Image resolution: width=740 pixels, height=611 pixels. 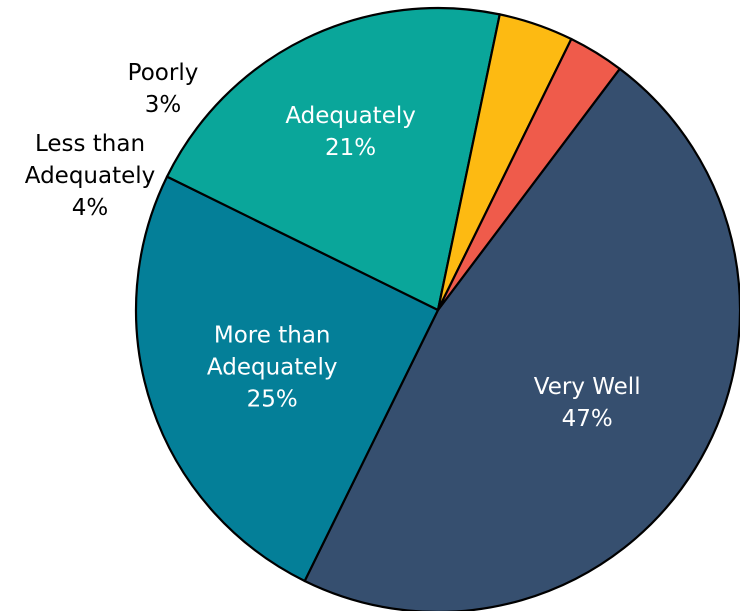 What do you see at coordinates (272, 335) in the screenshot?
I see `pie-label-category: More than` at bounding box center [272, 335].